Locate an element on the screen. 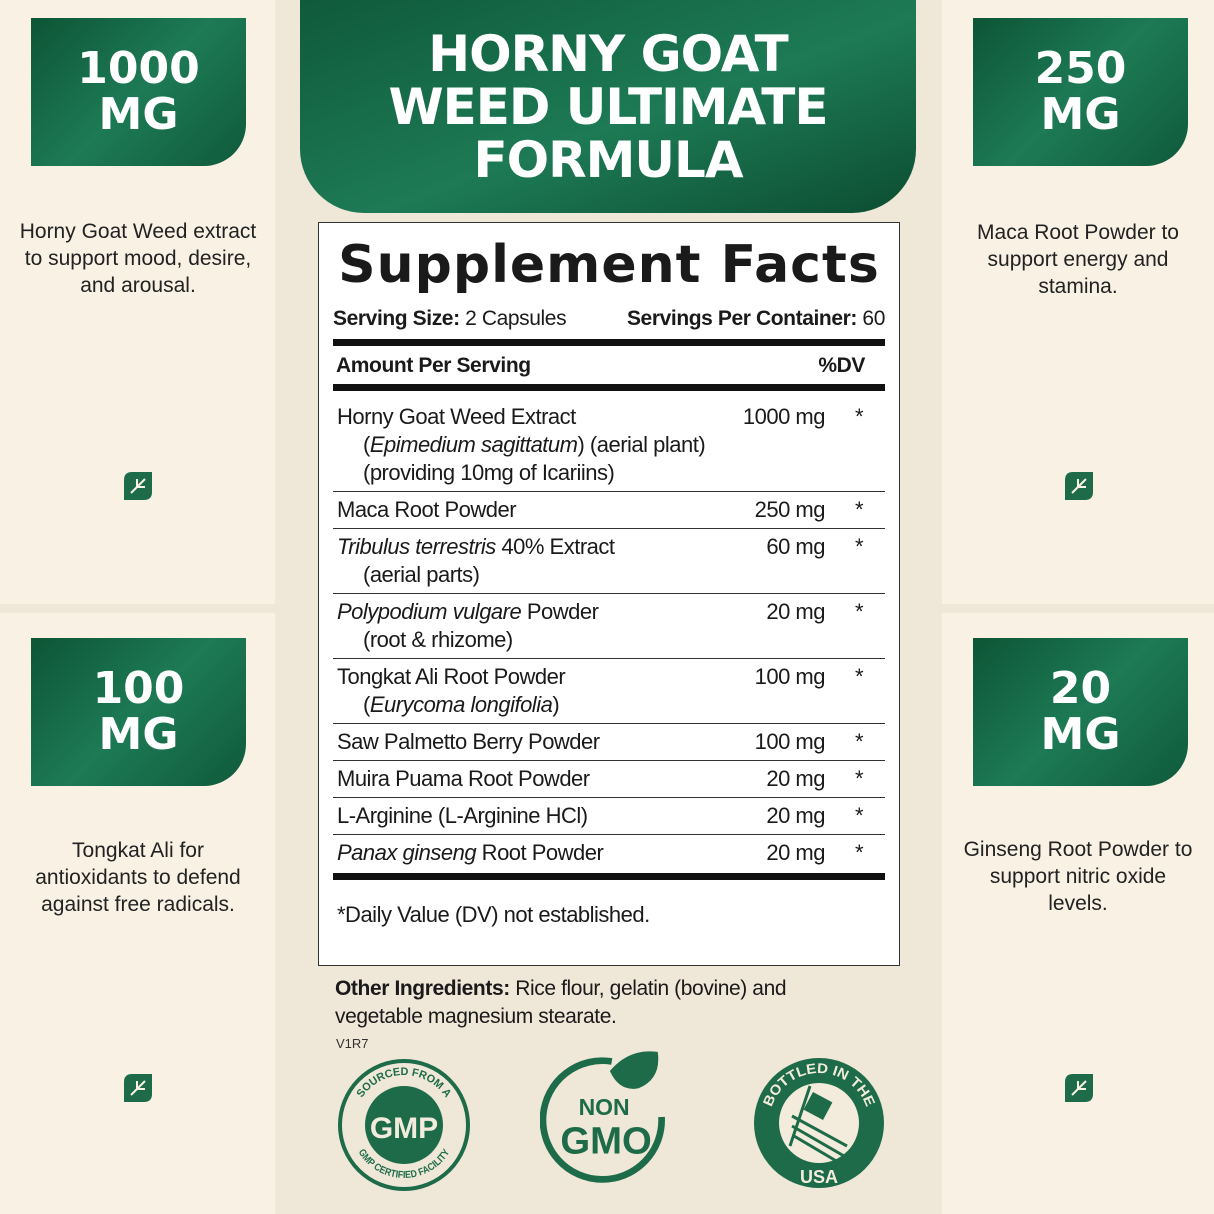 The width and height of the screenshot is (1214, 1214). badge-amount: 1000 is located at coordinates (138, 68).